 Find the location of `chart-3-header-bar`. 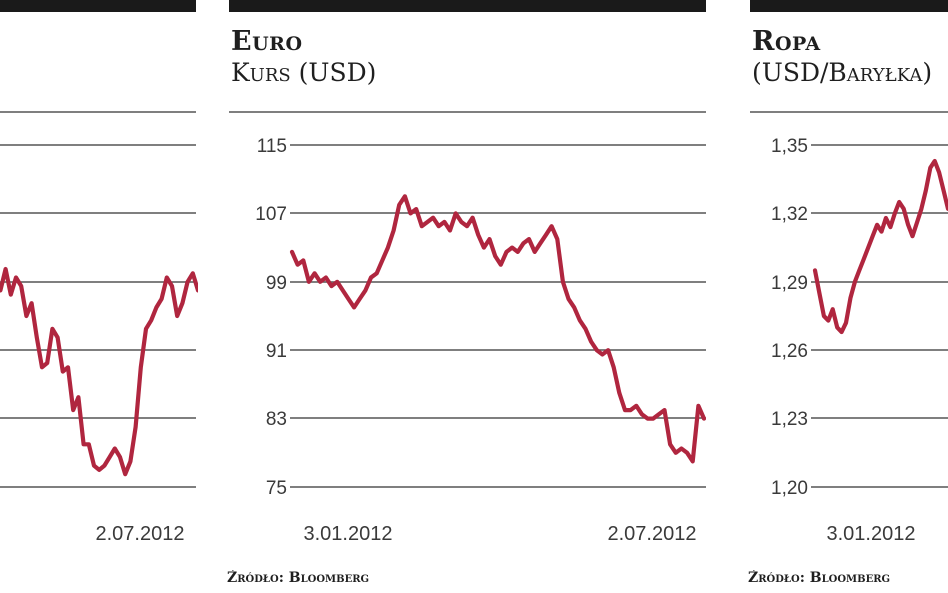

chart-3-header-bar is located at coordinates (849, 6).